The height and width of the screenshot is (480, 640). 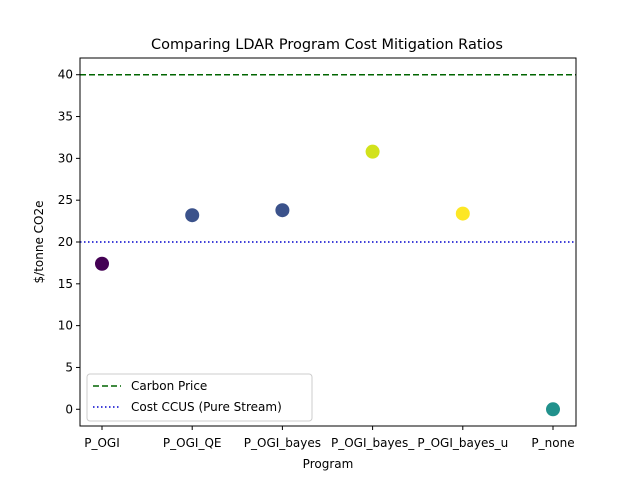 I want to click on legend-label: Cost CCUS (Pure Stream), so click(x=206, y=407).